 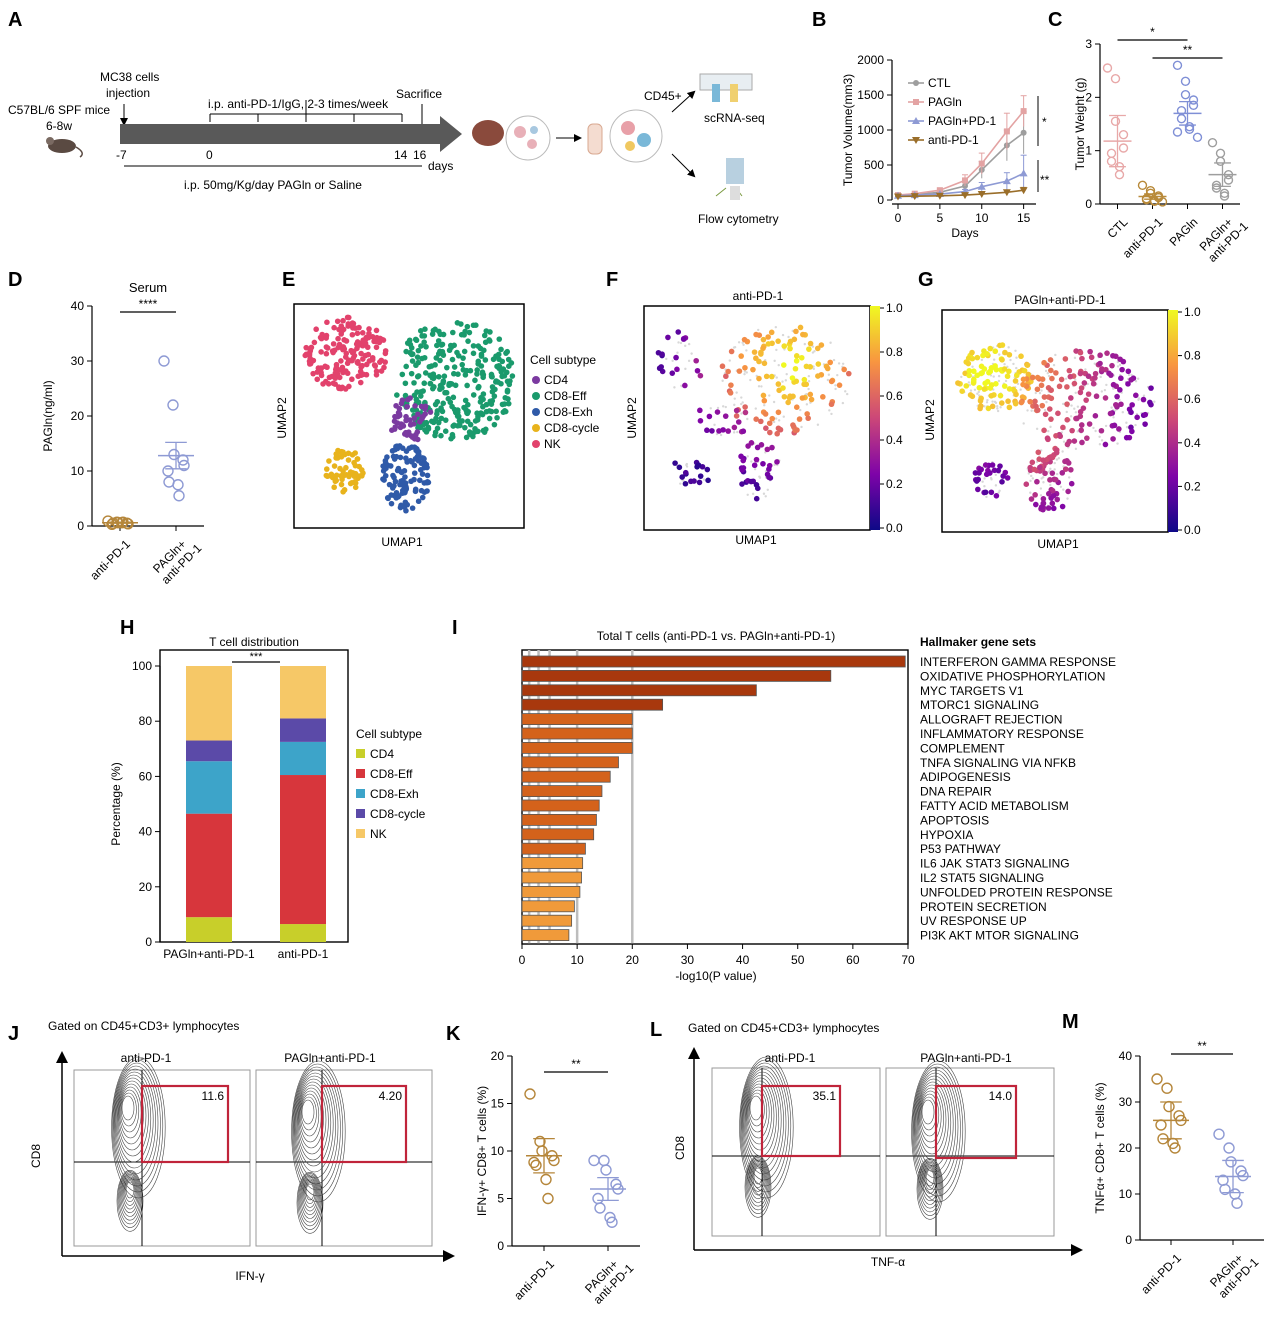 What do you see at coordinates (129, 77) in the screenshot?
I see `injection-label-line1: MC38 cells` at bounding box center [129, 77].